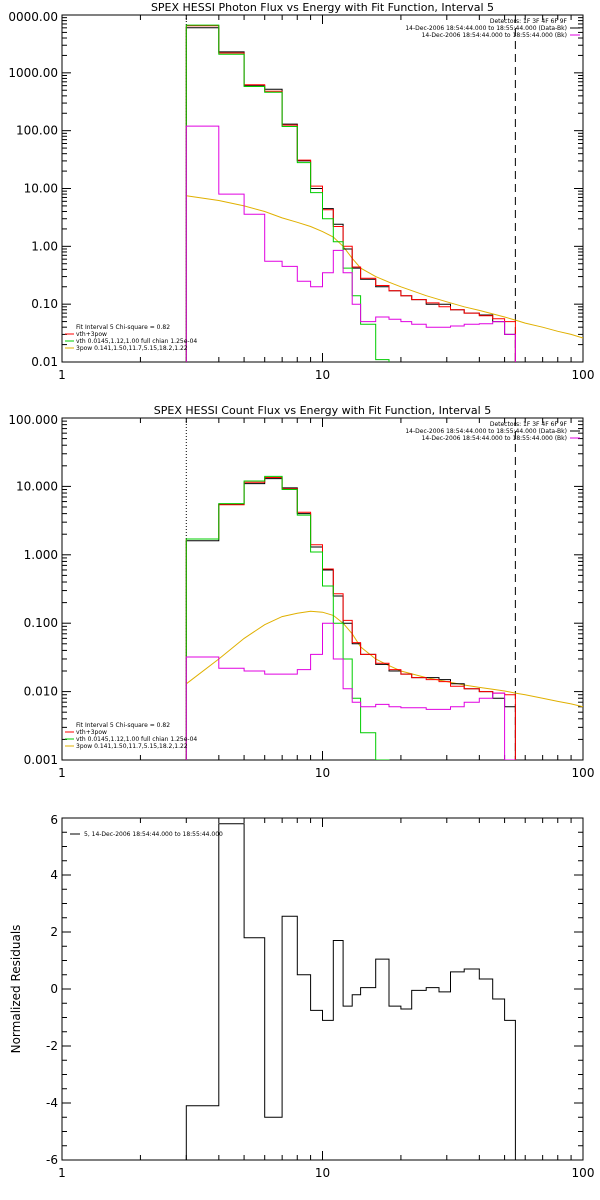 The image size is (600, 1200). I want to click on y-tick-label: 6, so click(54, 820).